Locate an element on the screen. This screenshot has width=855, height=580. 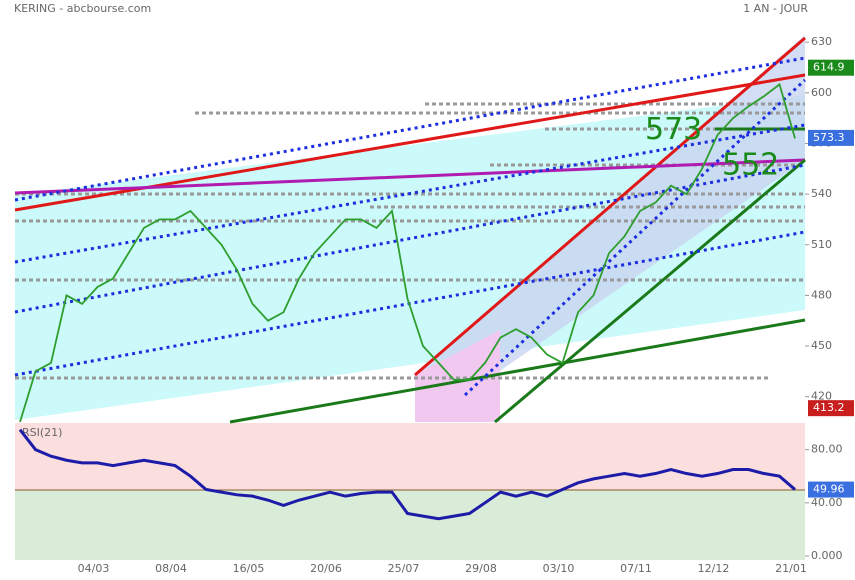
x-tick-label: 20/06 is located at coordinates (326, 568).